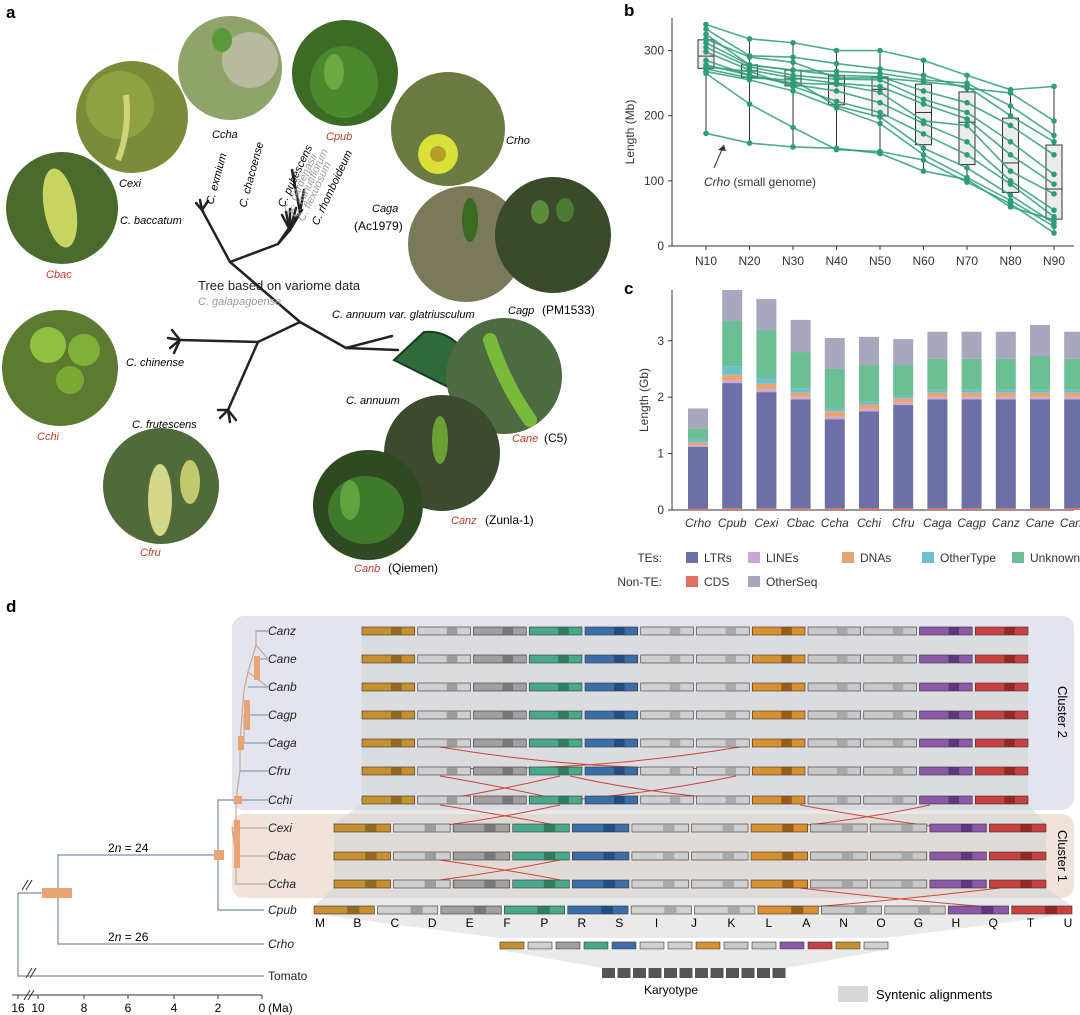 The width and height of the screenshot is (1080, 1015). Describe the element at coordinates (656, 923) in the screenshot. I see `karyo-letter-I: I` at that location.